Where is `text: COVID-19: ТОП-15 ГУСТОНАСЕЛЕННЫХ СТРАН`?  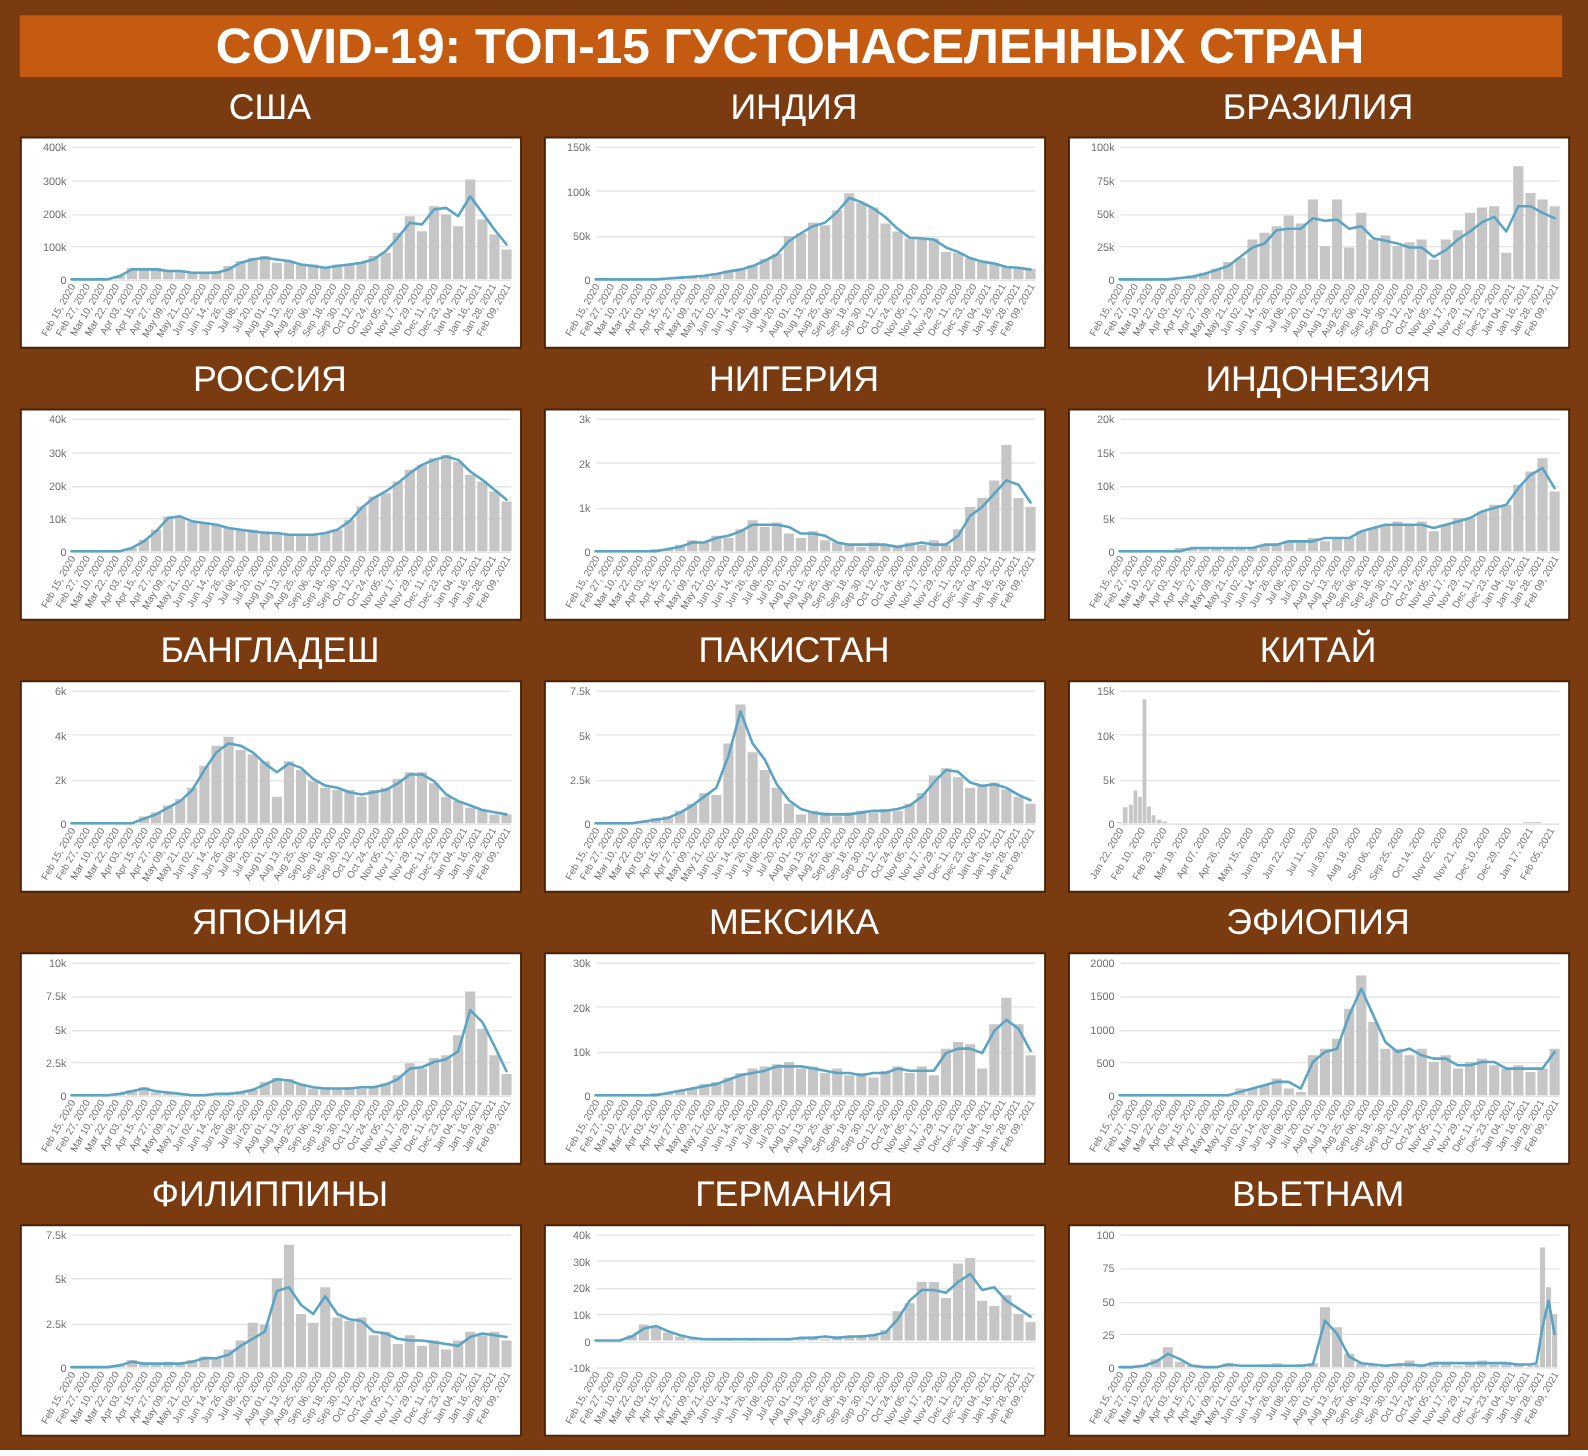
text: COVID-19: ТОП-15 ГУСТОНАСЕЛЕННЫХ СТРАН is located at coordinates (790, 48).